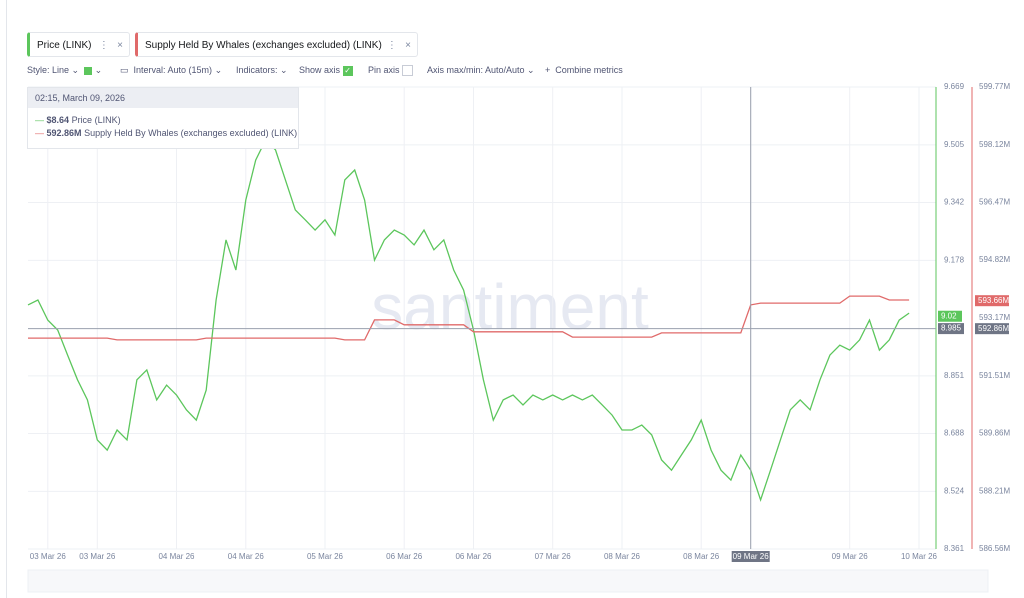 Image resolution: width=1024 pixels, height=598 pixels. Describe the element at coordinates (96, 120) in the screenshot. I see `tooltip-name: Price (LINK)` at that location.